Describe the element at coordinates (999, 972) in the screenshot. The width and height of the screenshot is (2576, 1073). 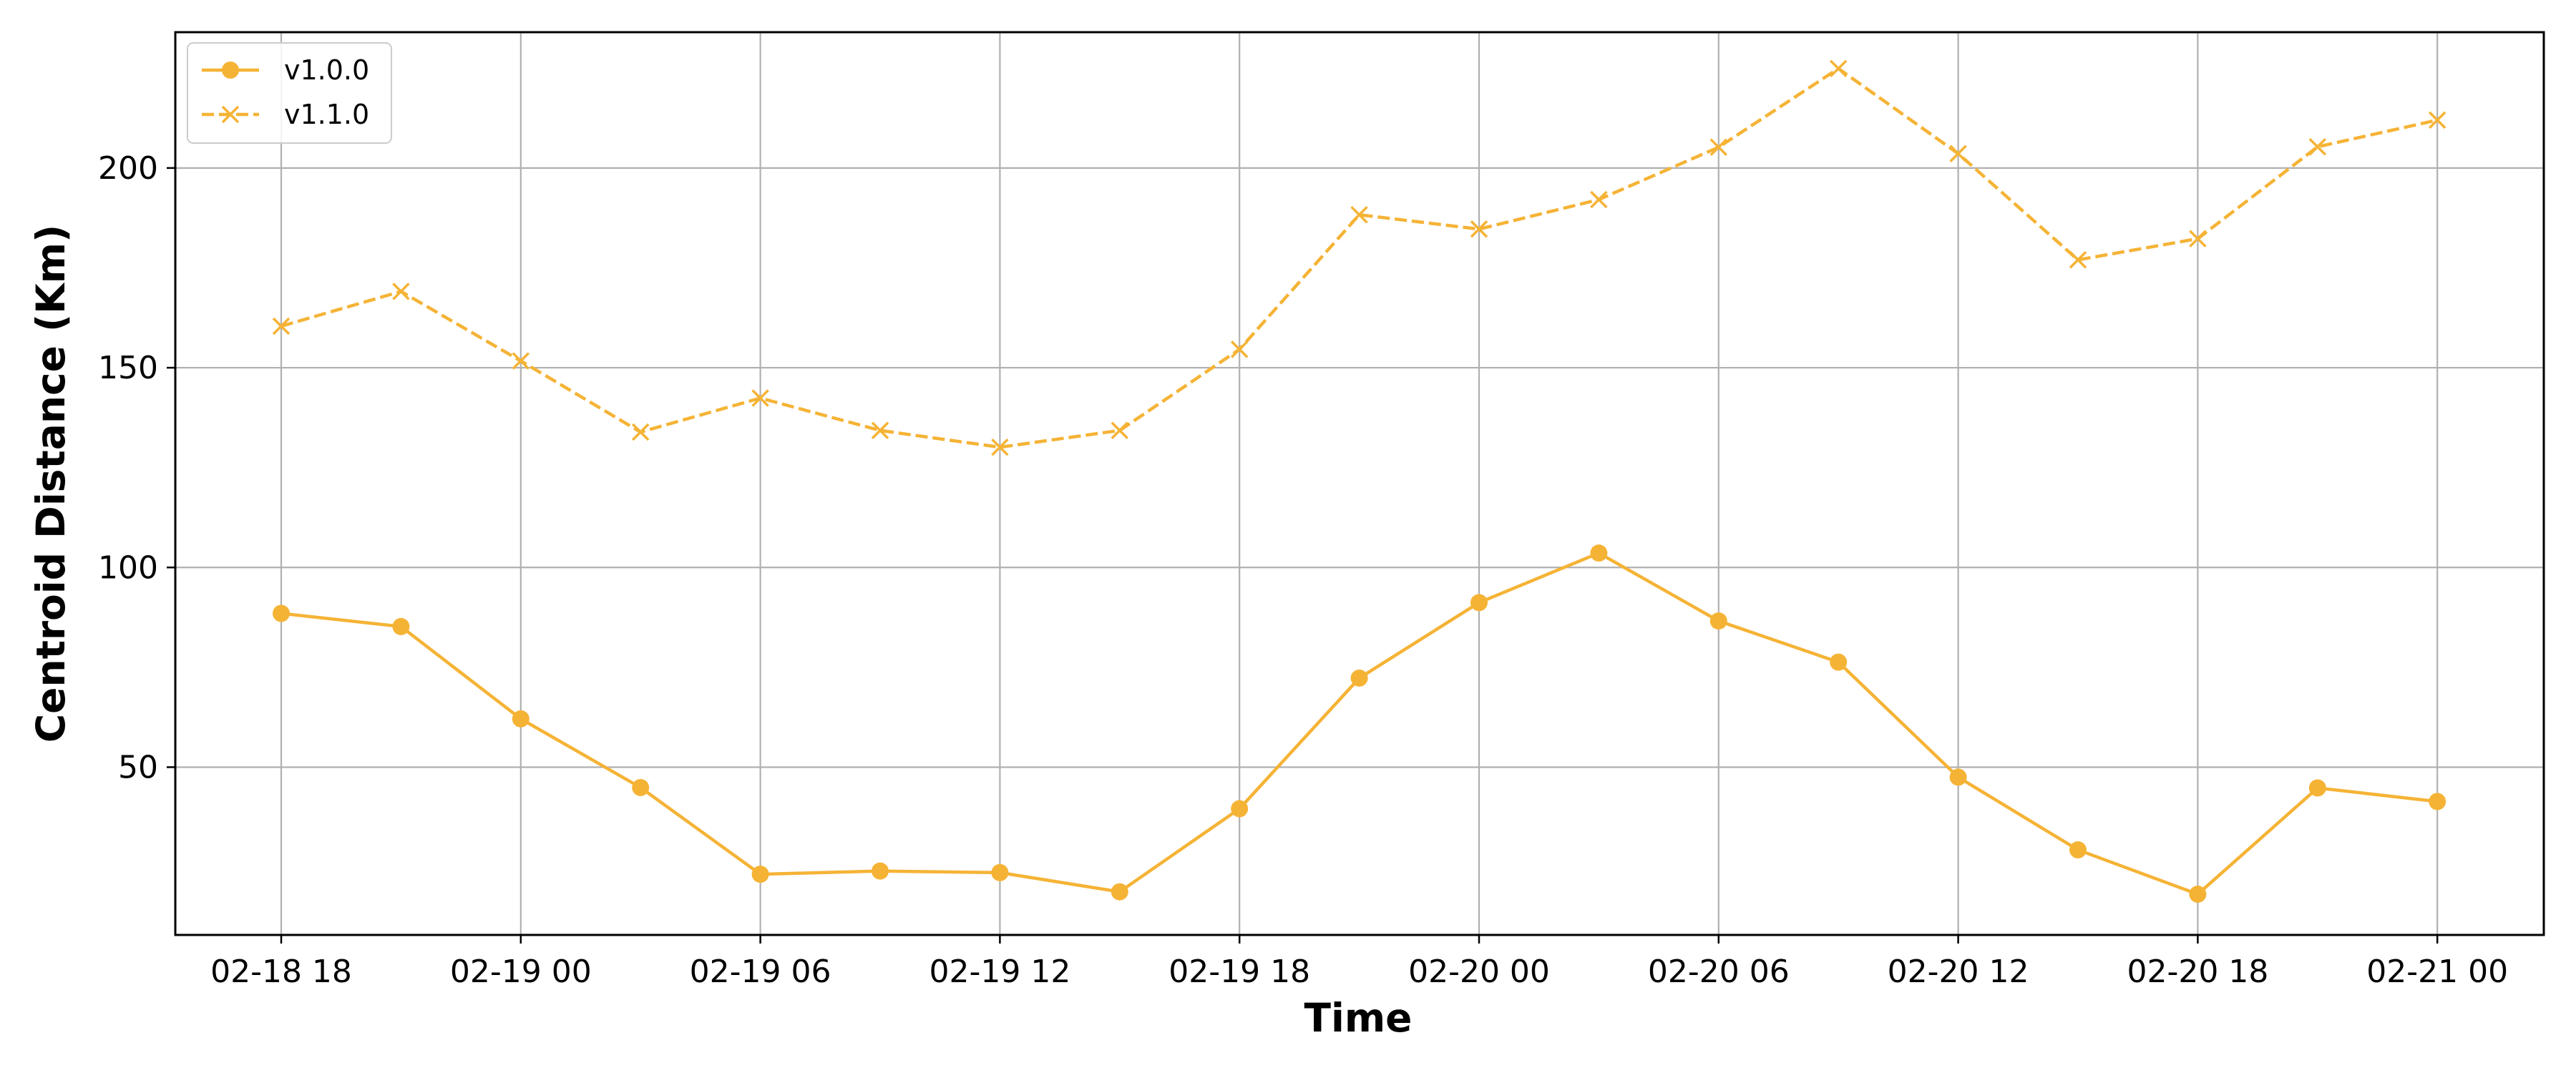
I see `x-tick-label: 02-19 12` at that location.